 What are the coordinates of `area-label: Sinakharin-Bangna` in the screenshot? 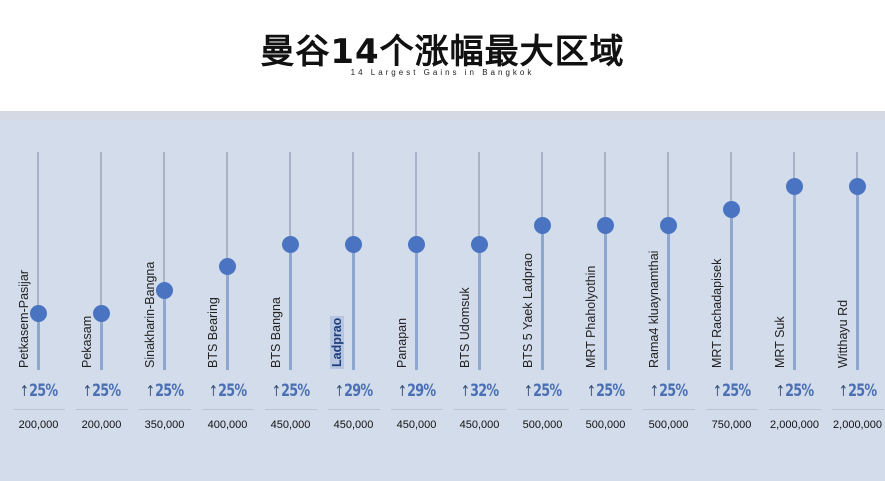 It's located at (150, 314).